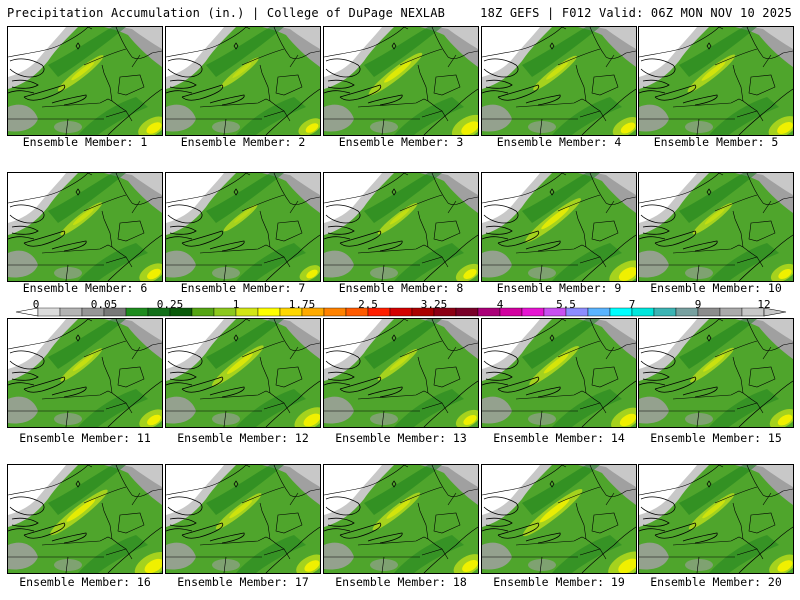 This screenshot has width=800, height=600. What do you see at coordinates (401, 142) in the screenshot?
I see `ensemble-member-label: Ensemble Member: 3` at bounding box center [401, 142].